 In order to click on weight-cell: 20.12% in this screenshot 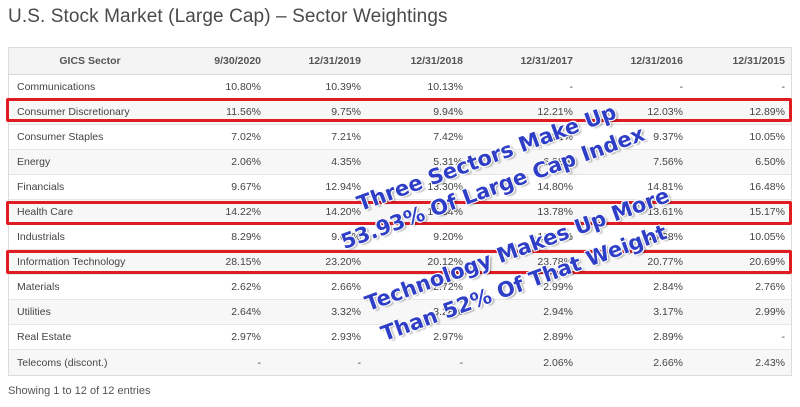, I will do `click(445, 262)`.